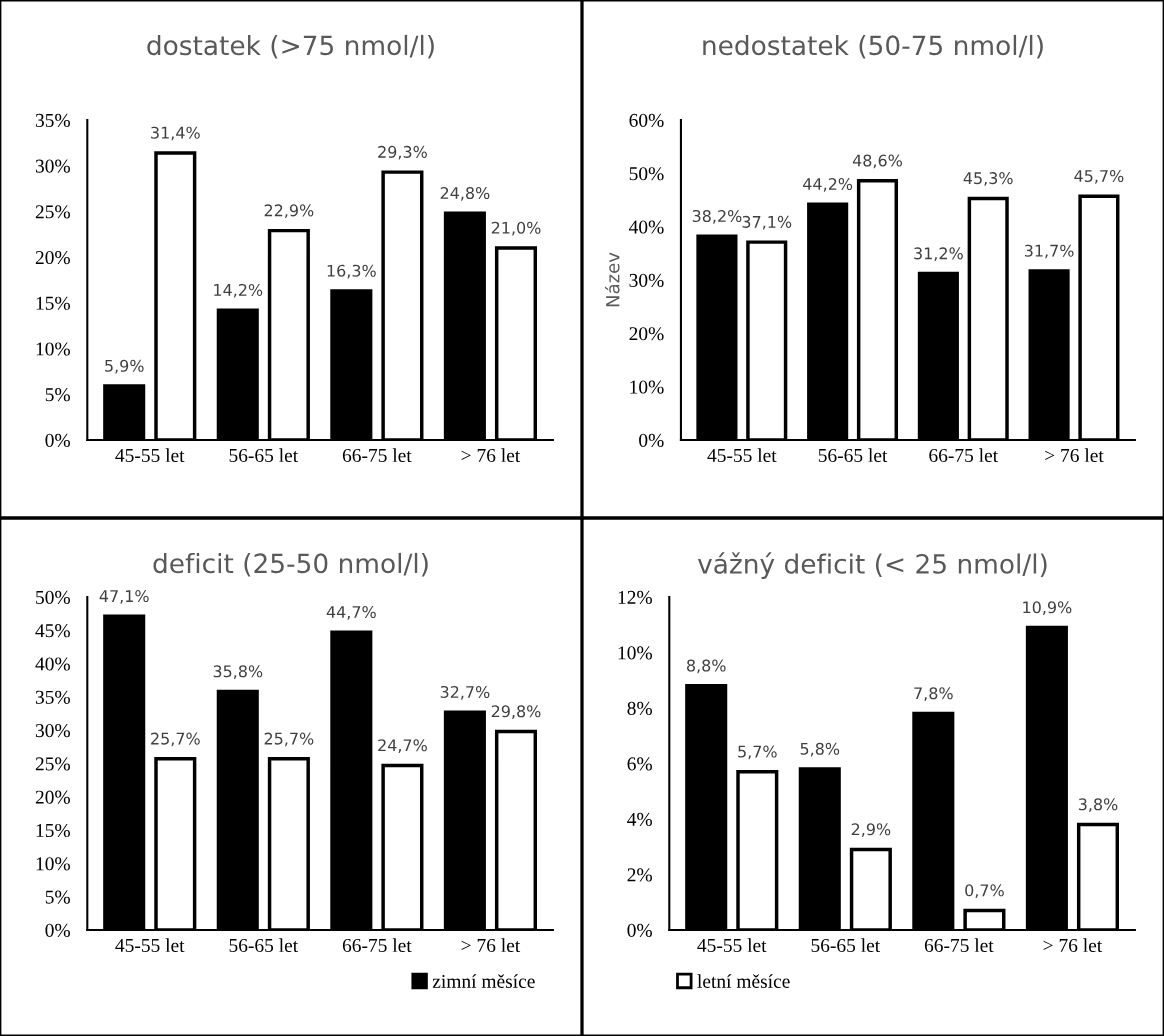 This screenshot has height=1036, width=1164. Describe the element at coordinates (639, 819) in the screenshot. I see `y-tick-label: 4%` at that location.